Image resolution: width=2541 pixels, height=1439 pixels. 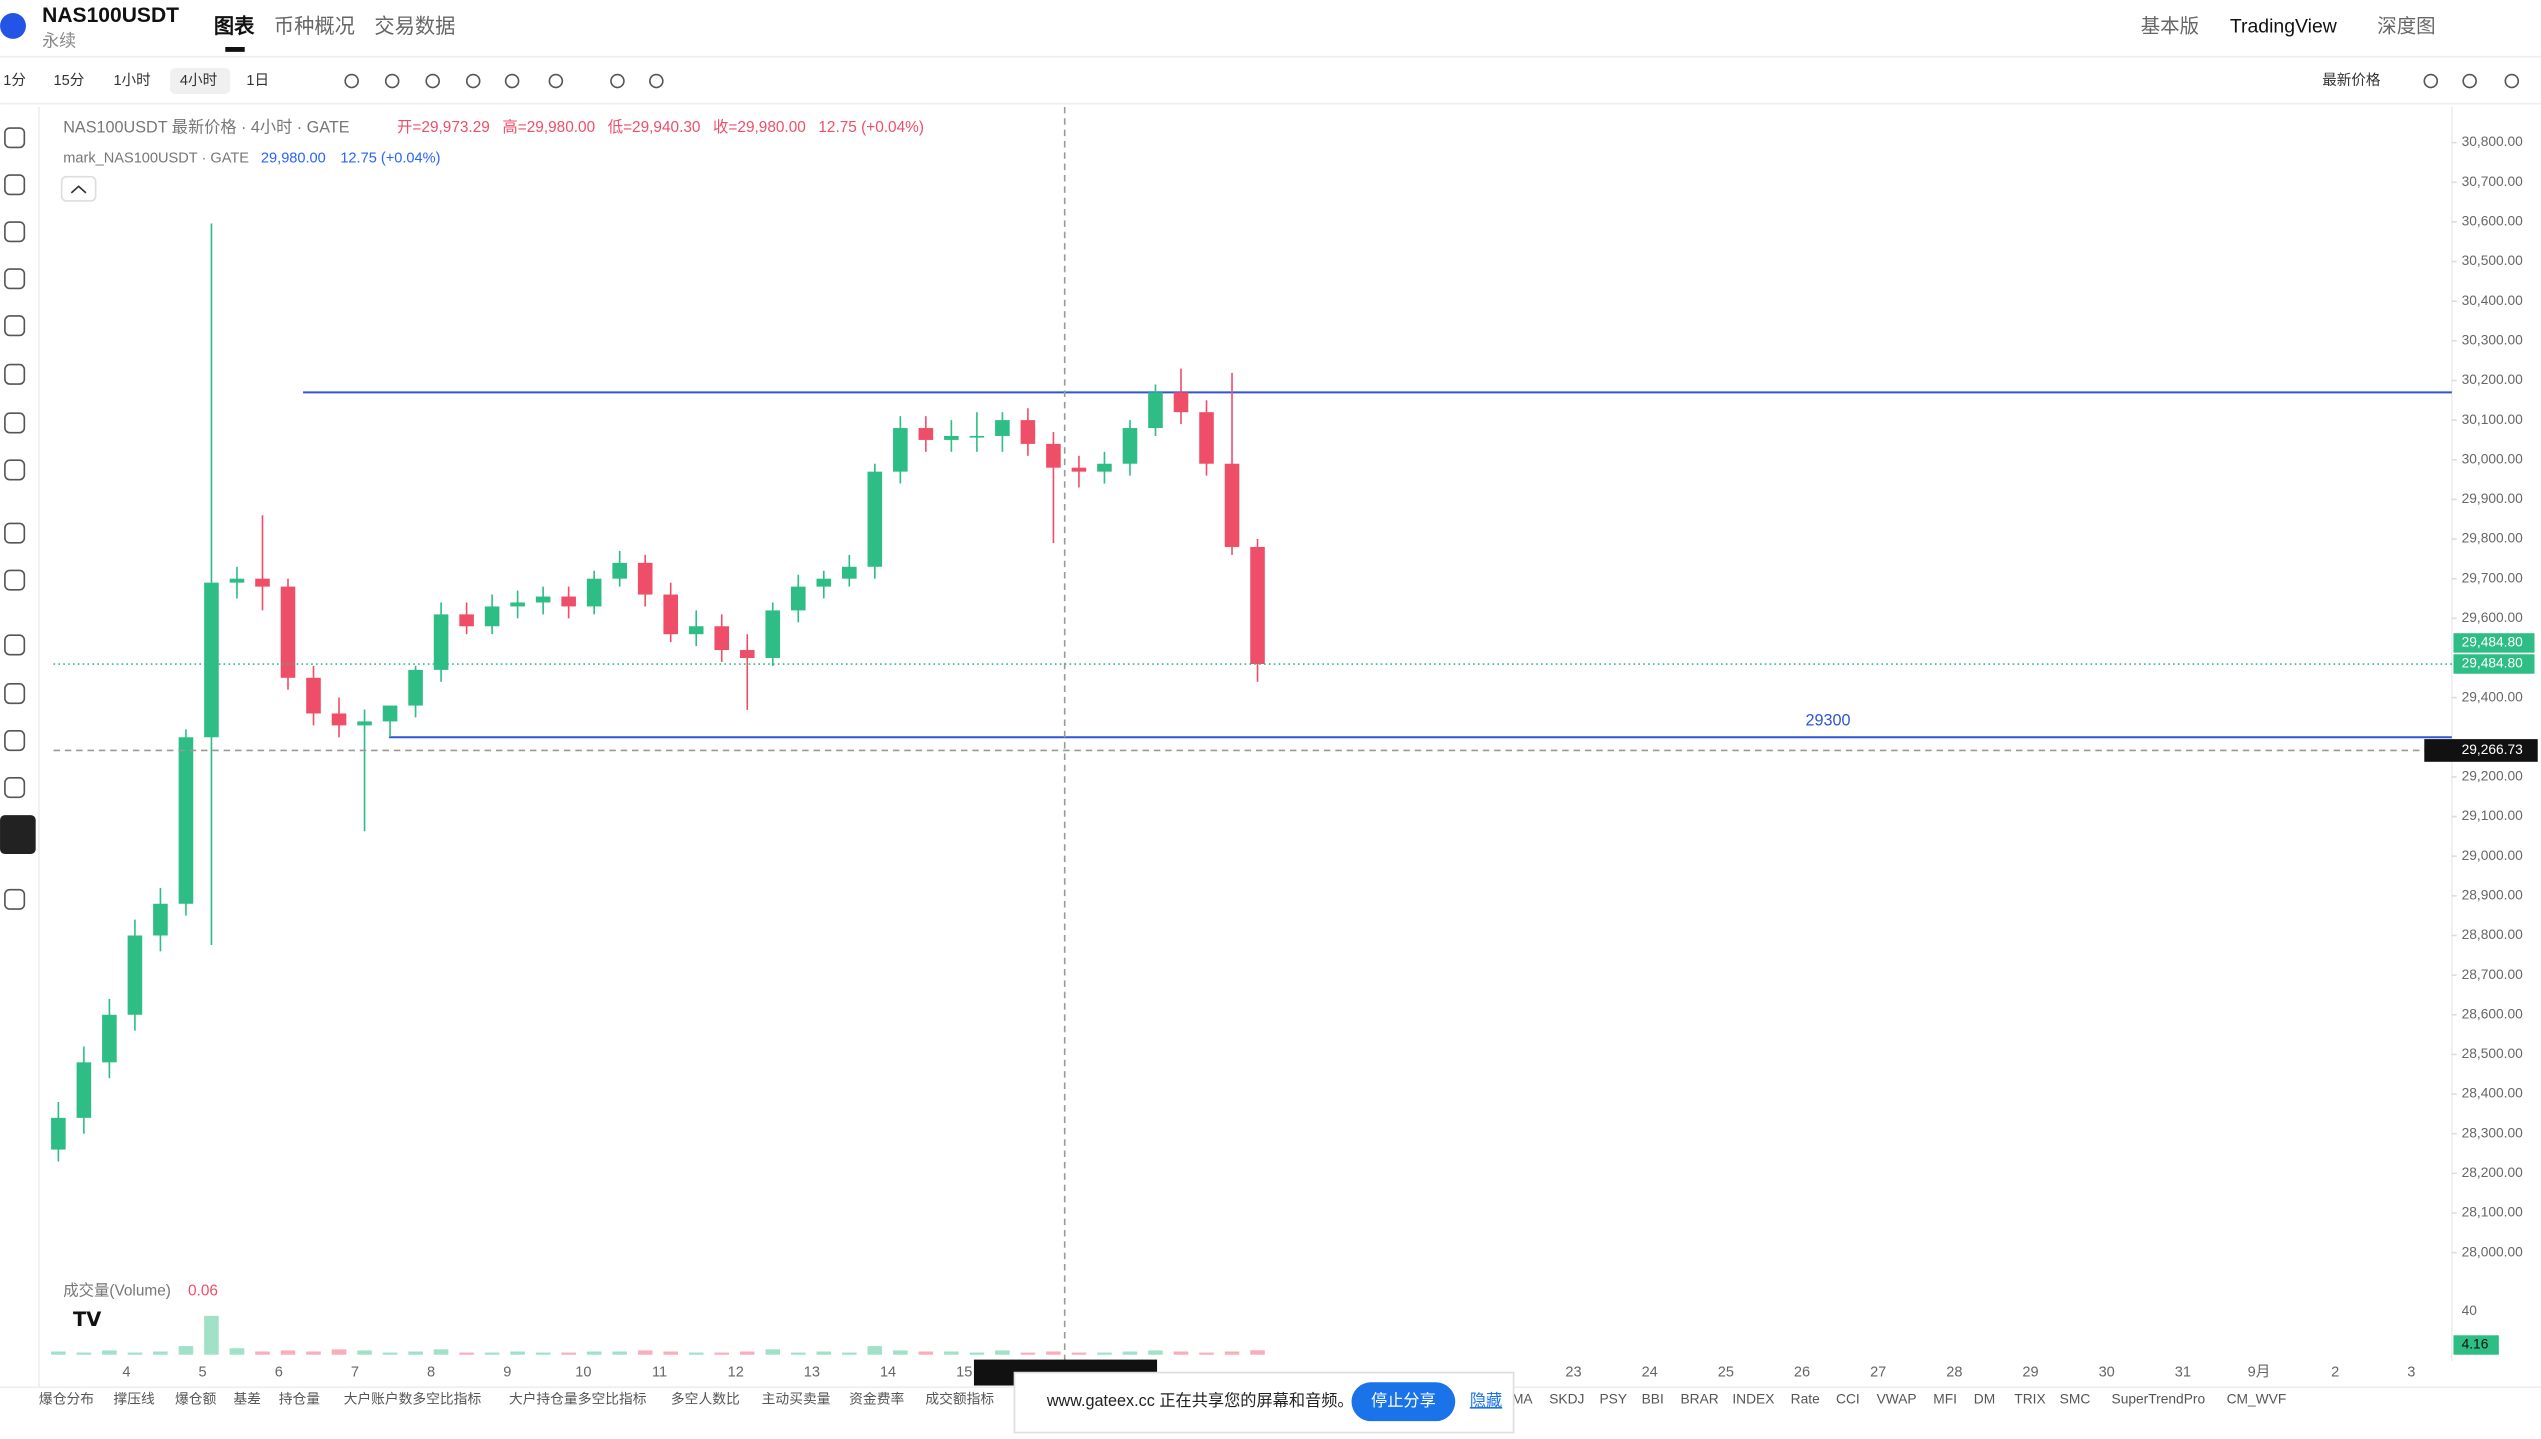 I want to click on indicator-tab: SMC, so click(x=2075, y=1399).